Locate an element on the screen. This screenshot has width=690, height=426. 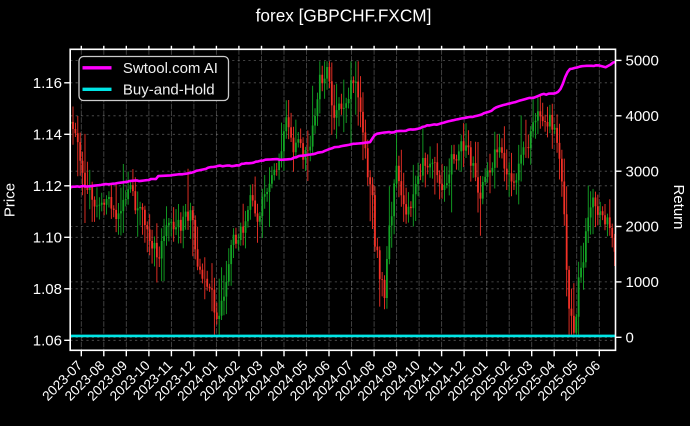
svg-text: 0 is located at coordinates (630, 338).